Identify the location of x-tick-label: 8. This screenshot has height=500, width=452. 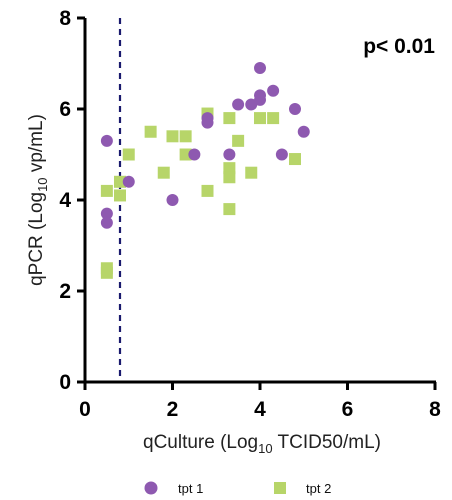
(435, 409).